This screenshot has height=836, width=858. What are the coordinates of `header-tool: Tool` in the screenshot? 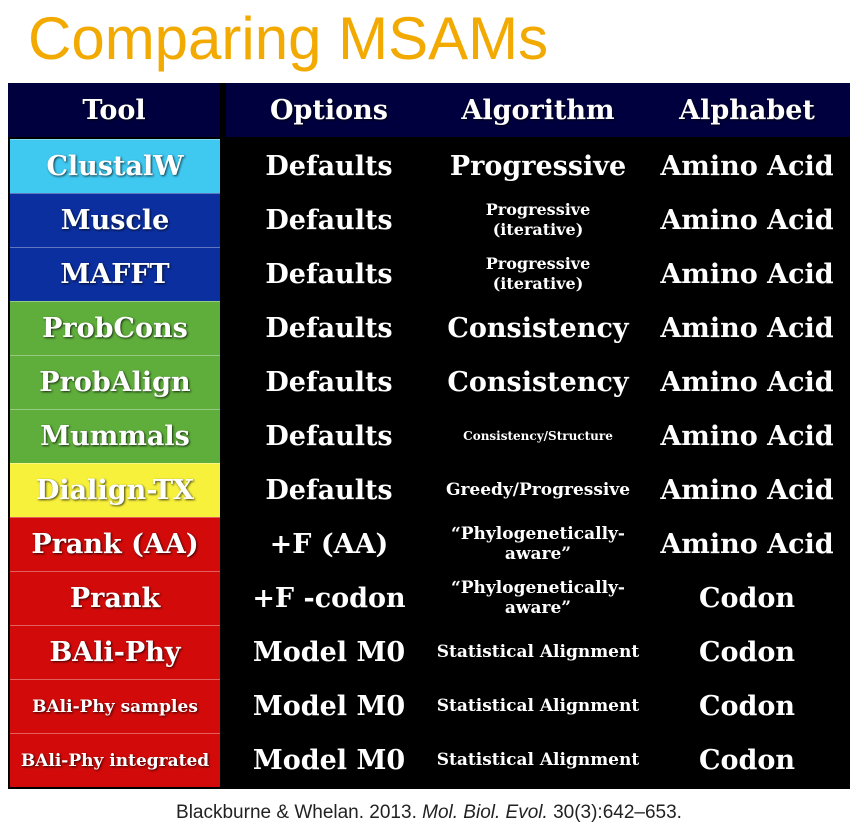 It's located at (114, 110).